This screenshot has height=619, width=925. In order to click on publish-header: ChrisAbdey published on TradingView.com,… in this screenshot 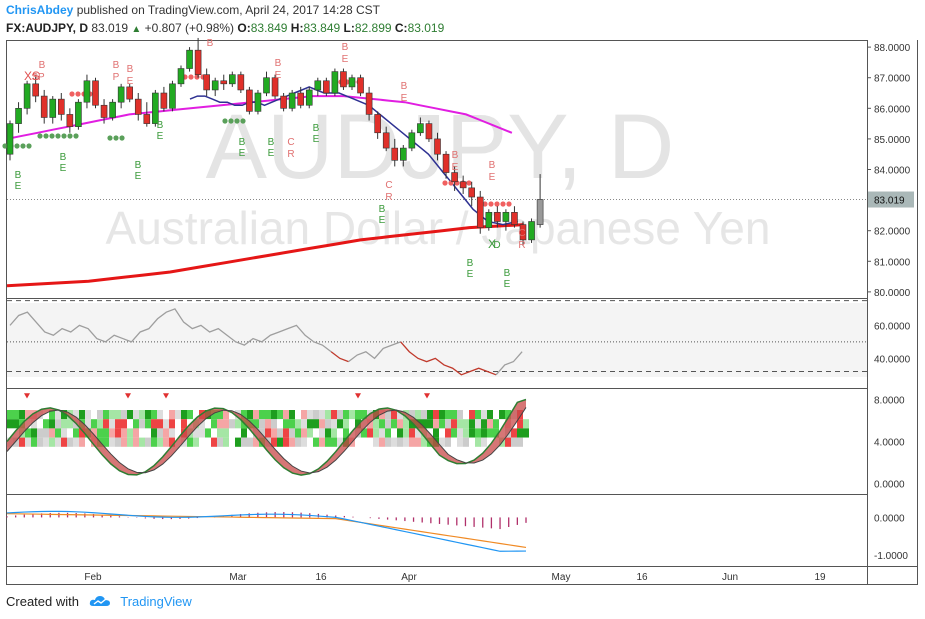, I will do `click(193, 10)`.